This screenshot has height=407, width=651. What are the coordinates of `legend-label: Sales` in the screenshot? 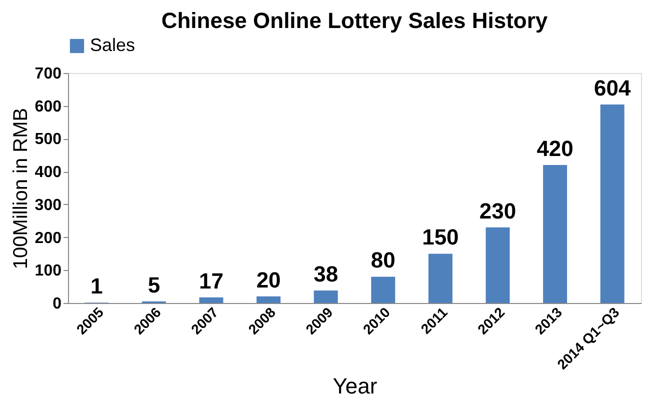 It's located at (113, 45).